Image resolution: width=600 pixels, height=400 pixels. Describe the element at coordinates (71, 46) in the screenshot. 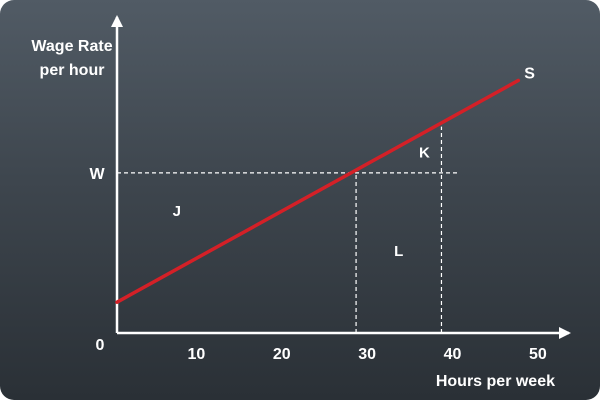

I see `y-axis-title-line1: Wage Rate` at that location.